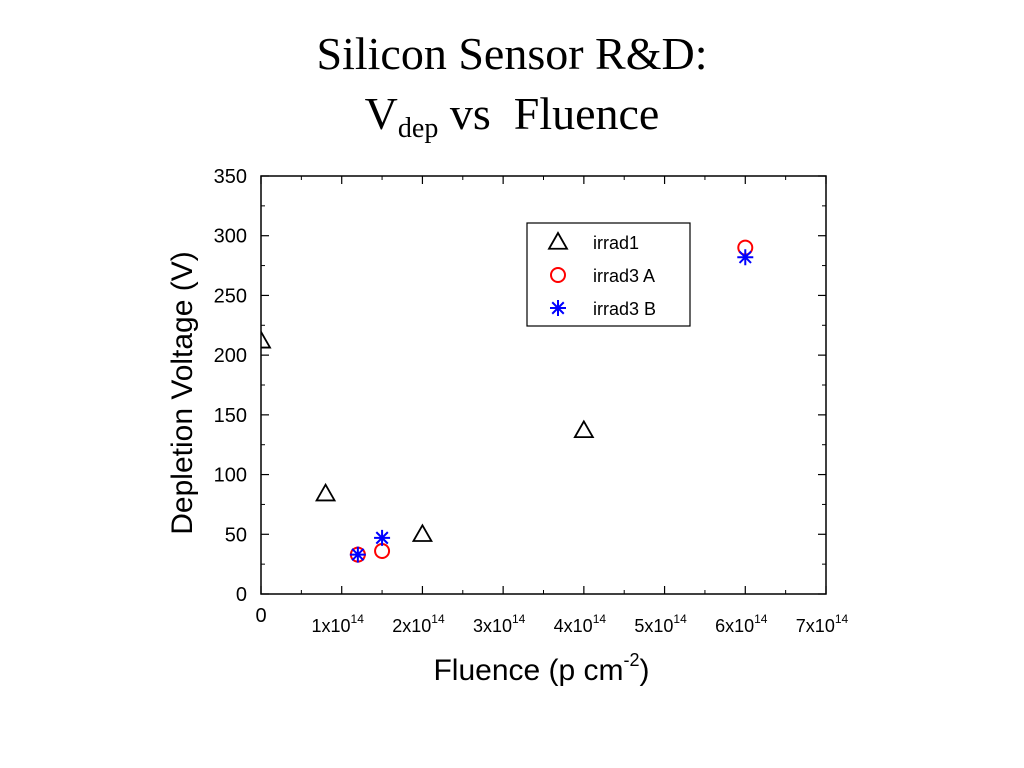 This screenshot has height=768, width=1024. Describe the element at coordinates (418, 624) in the screenshot. I see `x-tick-label: 2x10¹⁴` at that location.